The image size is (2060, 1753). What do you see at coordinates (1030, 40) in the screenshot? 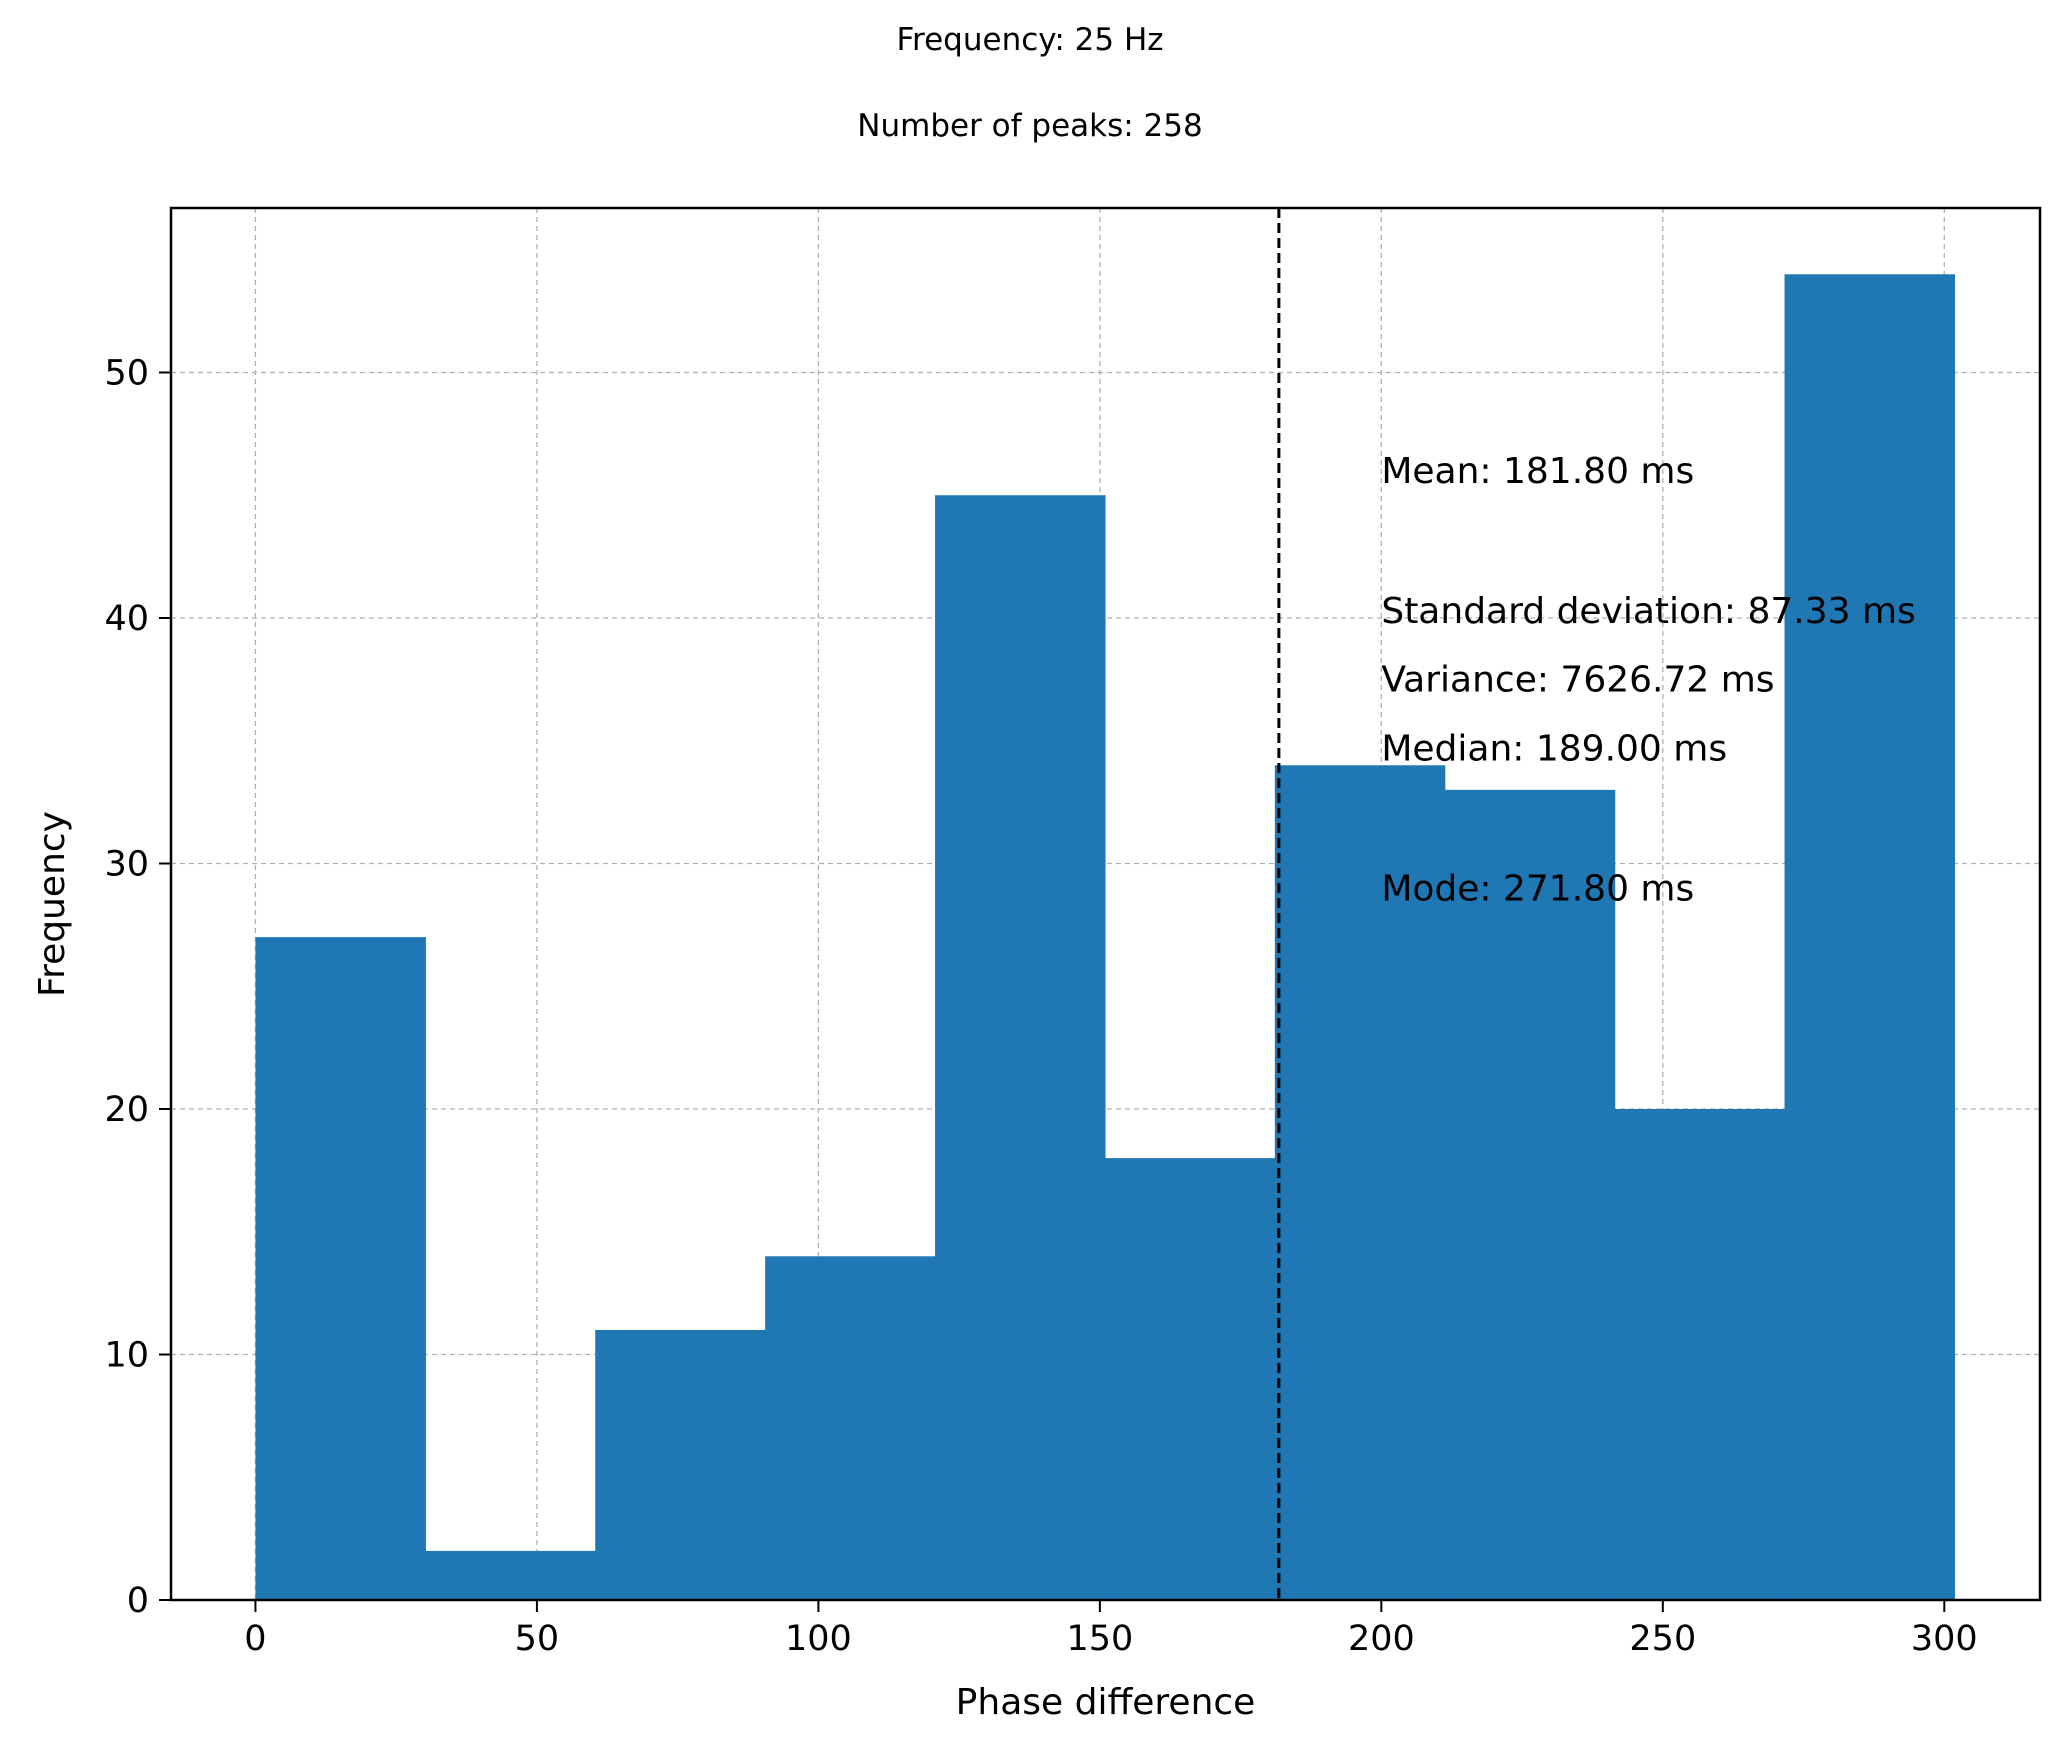
I see `frequency-header: Frequency: 25 Hz` at bounding box center [1030, 40].